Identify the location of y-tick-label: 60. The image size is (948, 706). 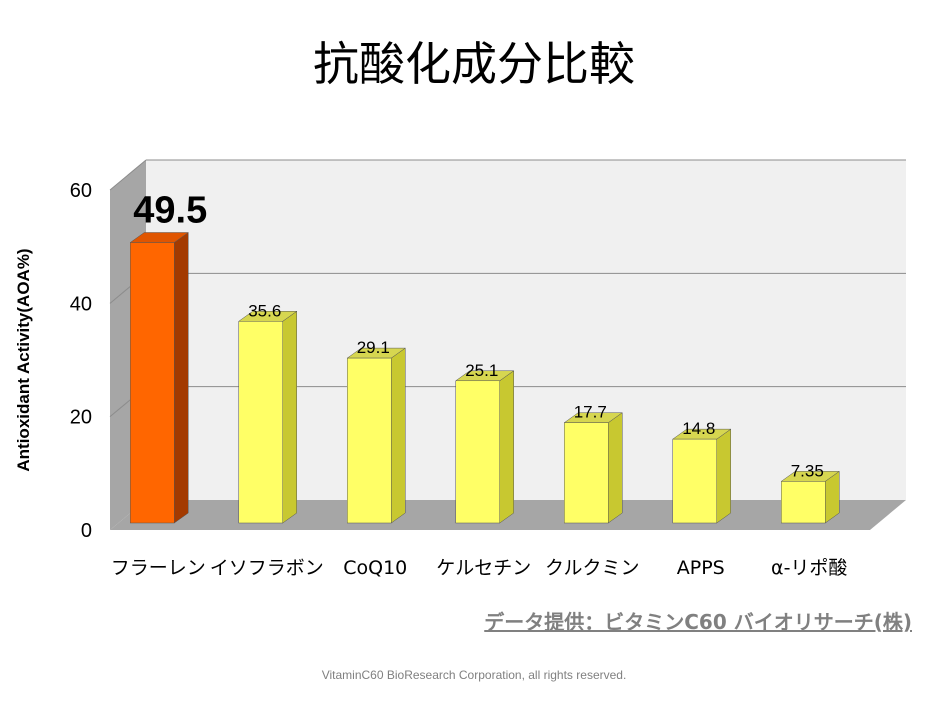
(81, 191).